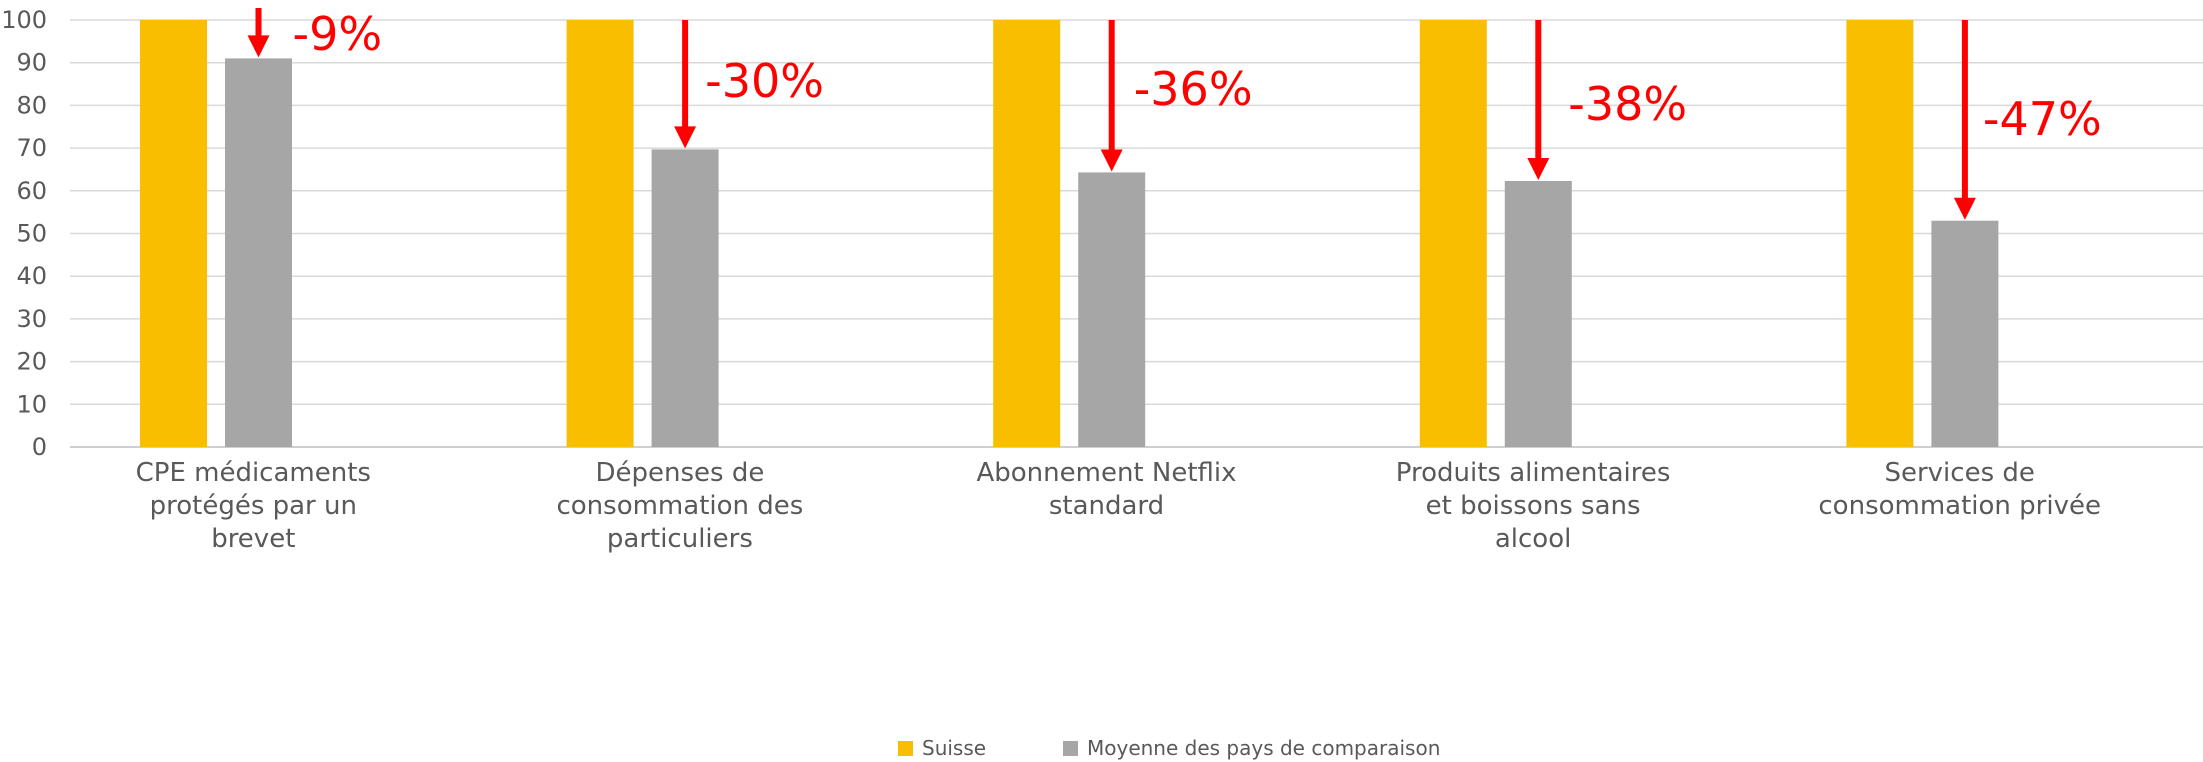 The image size is (2203, 762). What do you see at coordinates (253, 506) in the screenshot?
I see `x-tick-label: CPE médicaments protégés par un brevet` at bounding box center [253, 506].